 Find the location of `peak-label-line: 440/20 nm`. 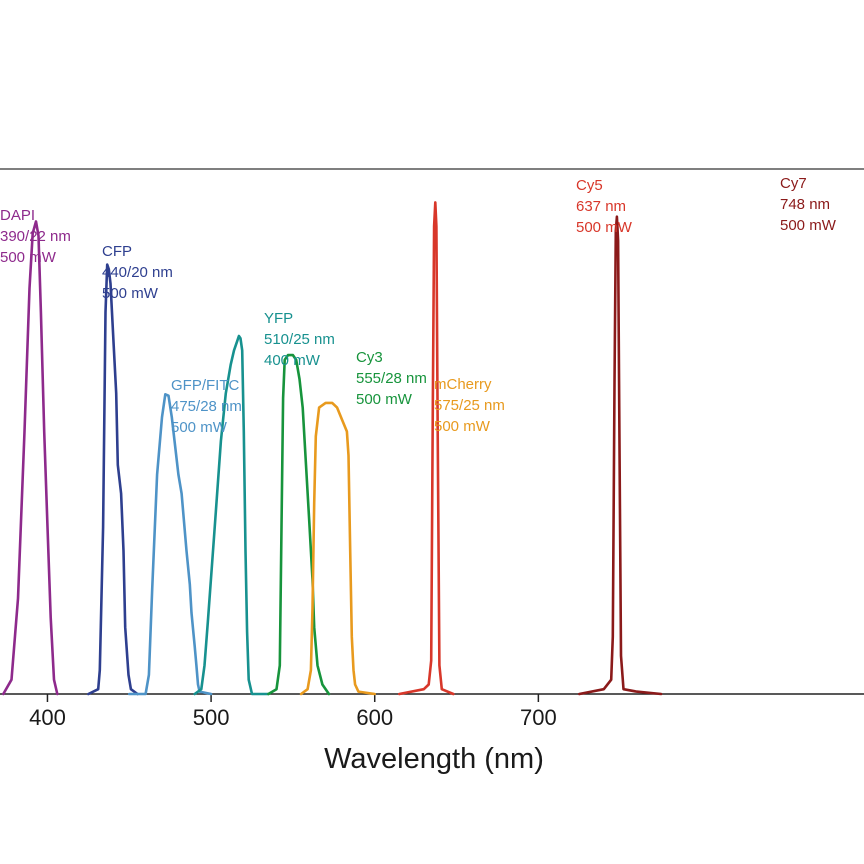

peak-label-line: 440/20 nm is located at coordinates (137, 272).